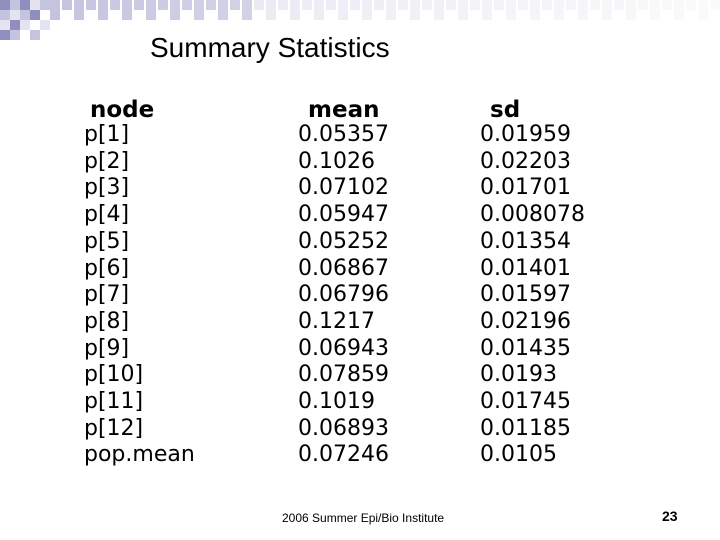  Describe the element at coordinates (107, 215) in the screenshot. I see `cell-node: p[4]` at that location.